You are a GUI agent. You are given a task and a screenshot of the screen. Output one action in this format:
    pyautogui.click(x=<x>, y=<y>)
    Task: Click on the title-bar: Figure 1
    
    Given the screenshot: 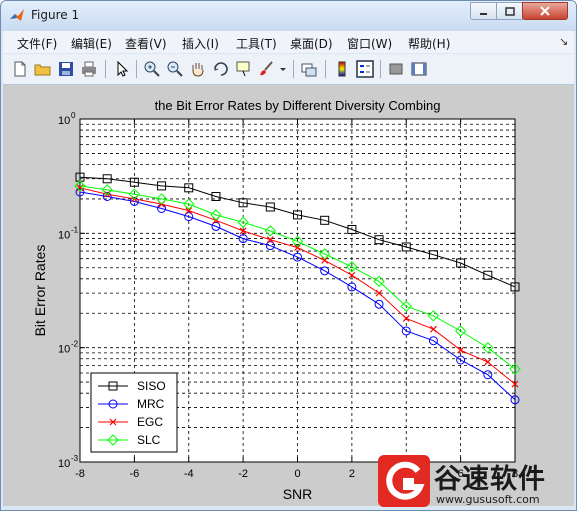 What is the action you would take?
    pyautogui.click(x=288, y=16)
    